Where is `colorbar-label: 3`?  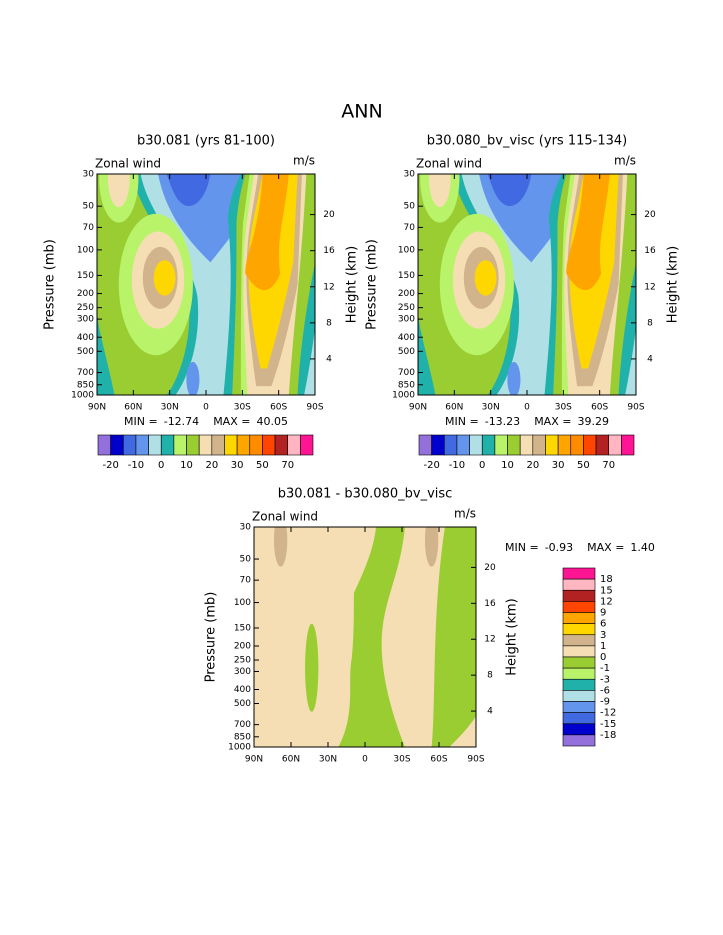
colorbar-label: 3 is located at coordinates (603, 635).